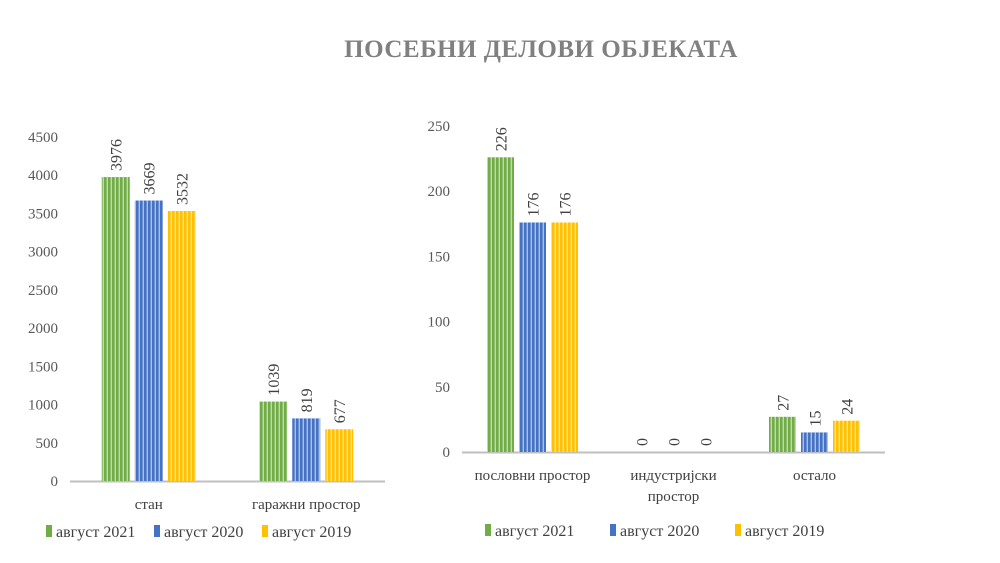 This screenshot has height=563, width=1000. I want to click on category-label: пословни простор, so click(533, 476).